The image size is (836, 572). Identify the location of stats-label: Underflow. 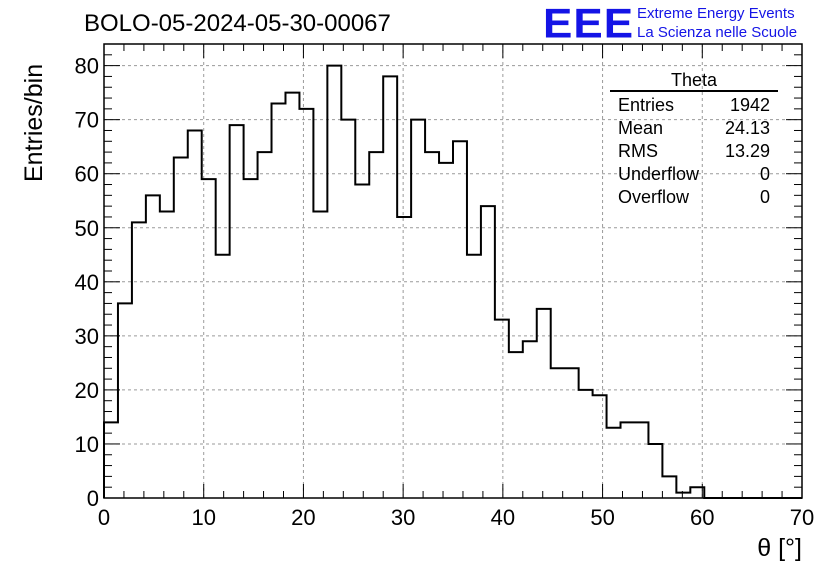
(659, 174).